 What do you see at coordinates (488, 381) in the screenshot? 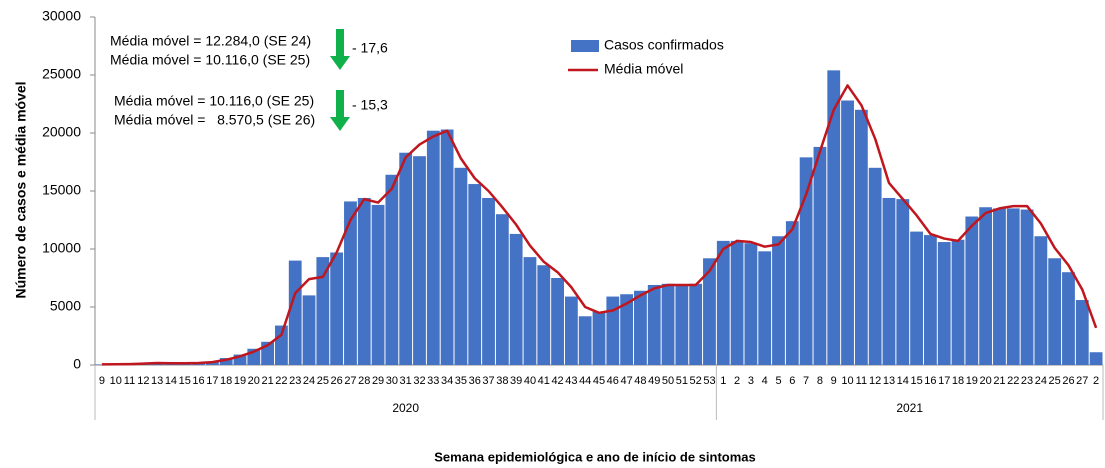
I see `x-tick-label: 37` at bounding box center [488, 381].